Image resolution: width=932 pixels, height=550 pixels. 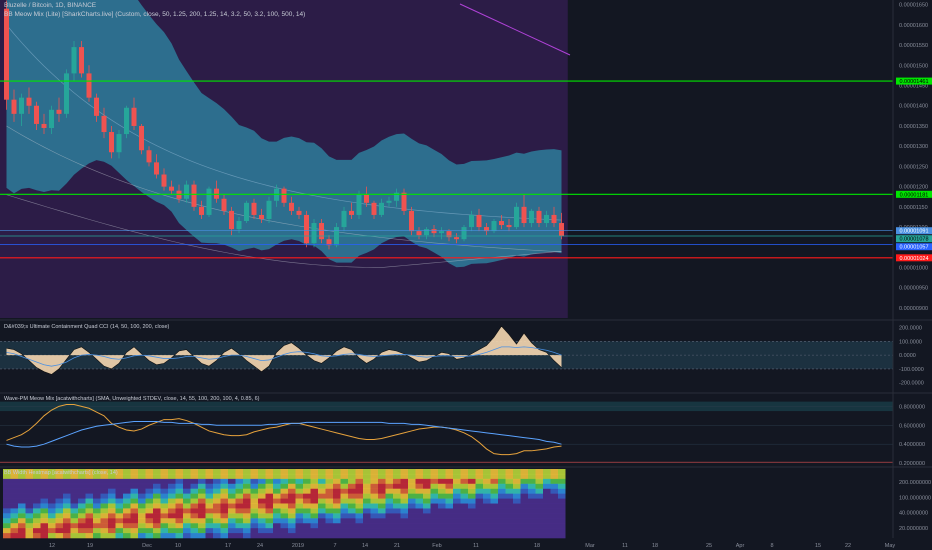 What do you see at coordinates (284, 504) in the screenshot?
I see `heatmap-pane` at bounding box center [284, 504].